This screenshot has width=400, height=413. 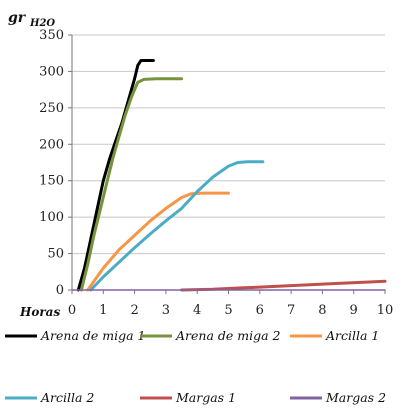 I want to click on y-tick-label: 250, so click(x=51, y=108).